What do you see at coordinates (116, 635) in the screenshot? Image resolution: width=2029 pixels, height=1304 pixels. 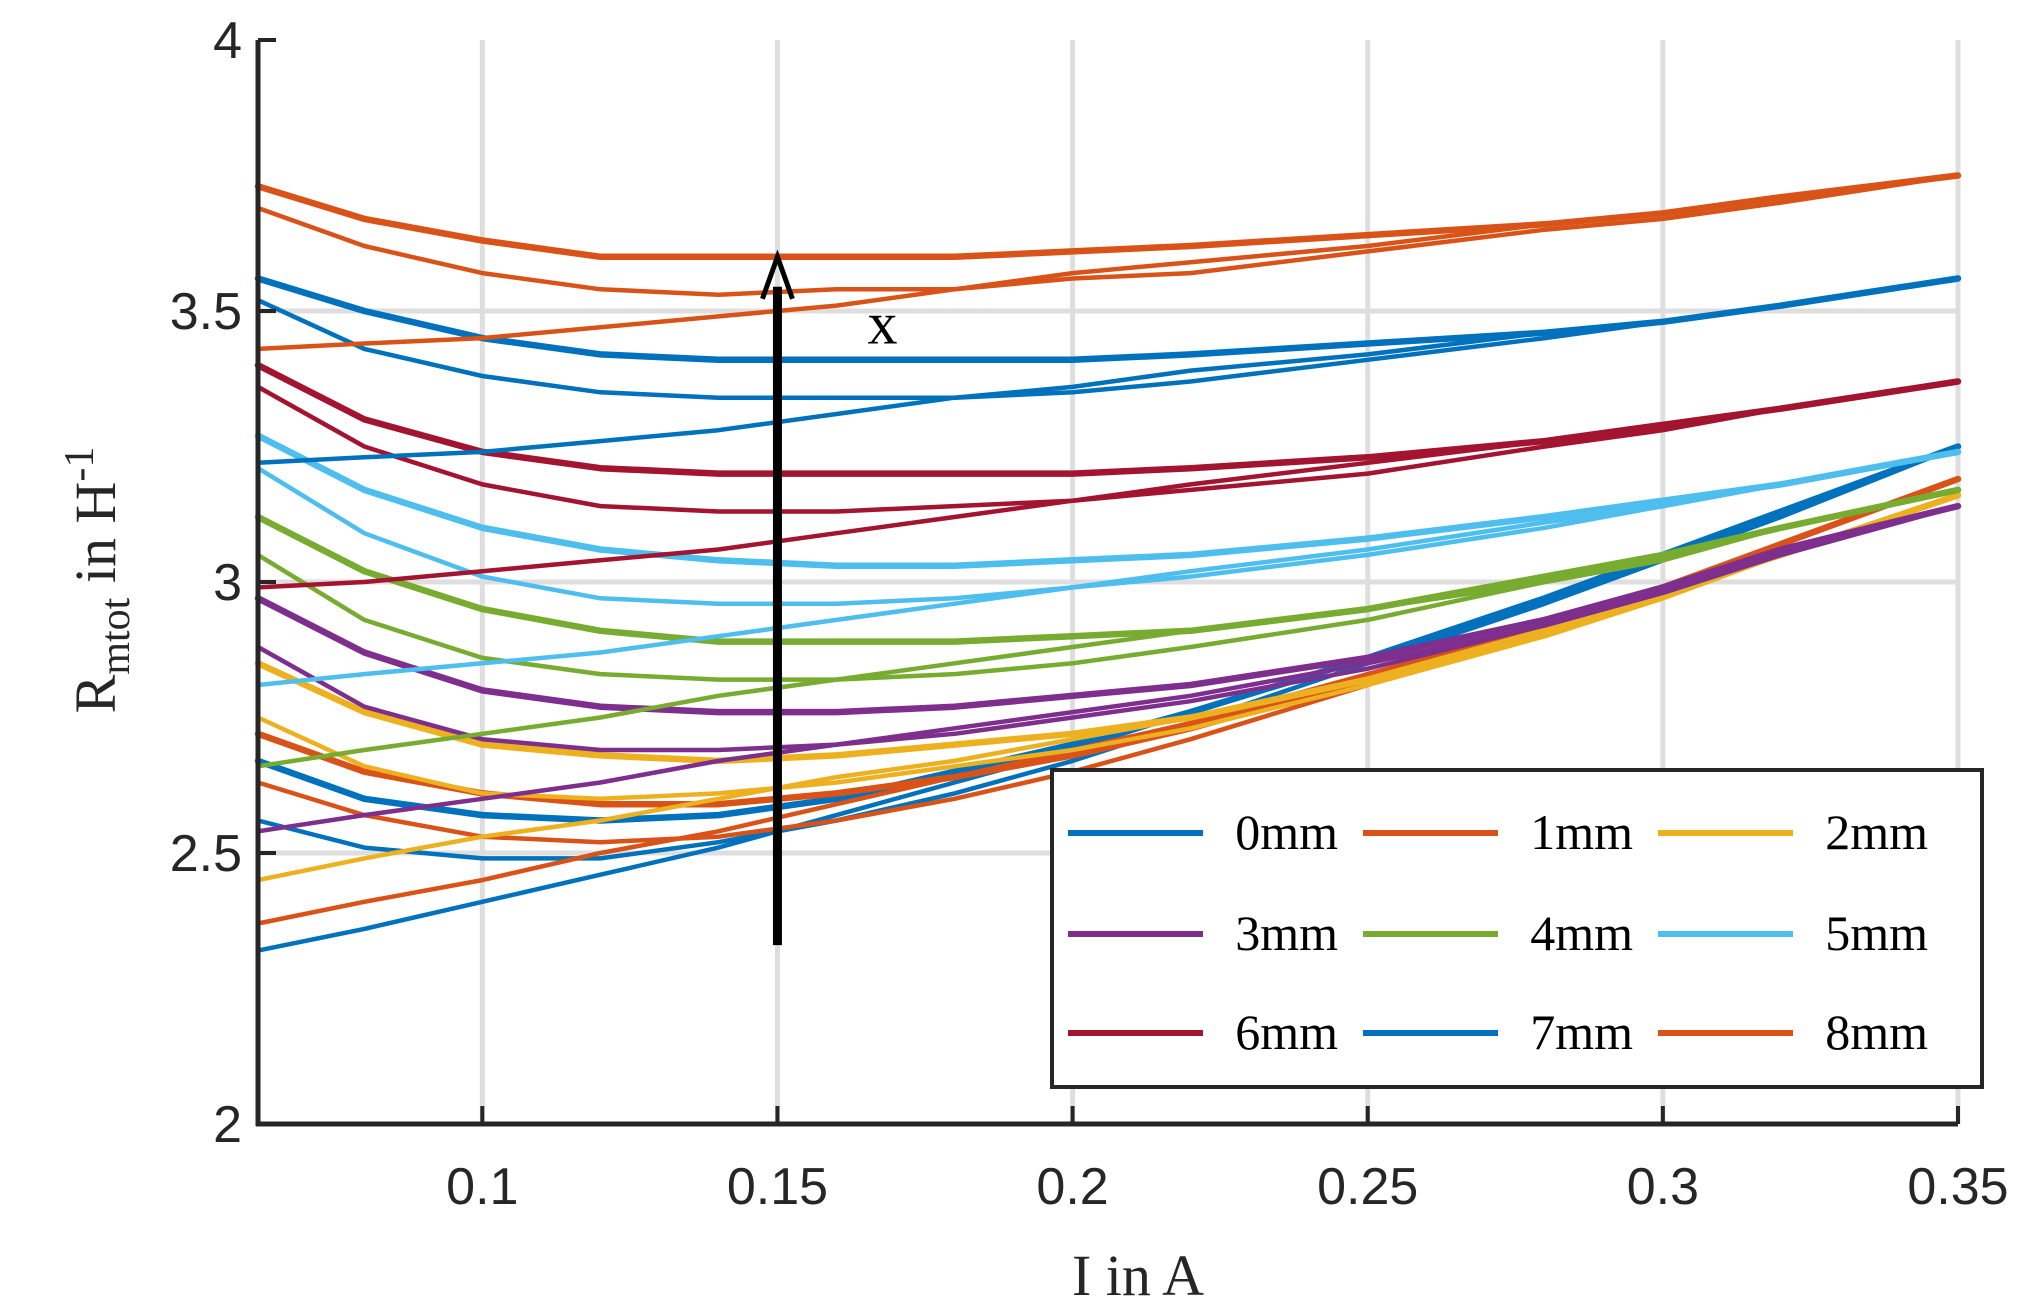 I see `y-axis-label-subscript: mtot` at bounding box center [116, 635].